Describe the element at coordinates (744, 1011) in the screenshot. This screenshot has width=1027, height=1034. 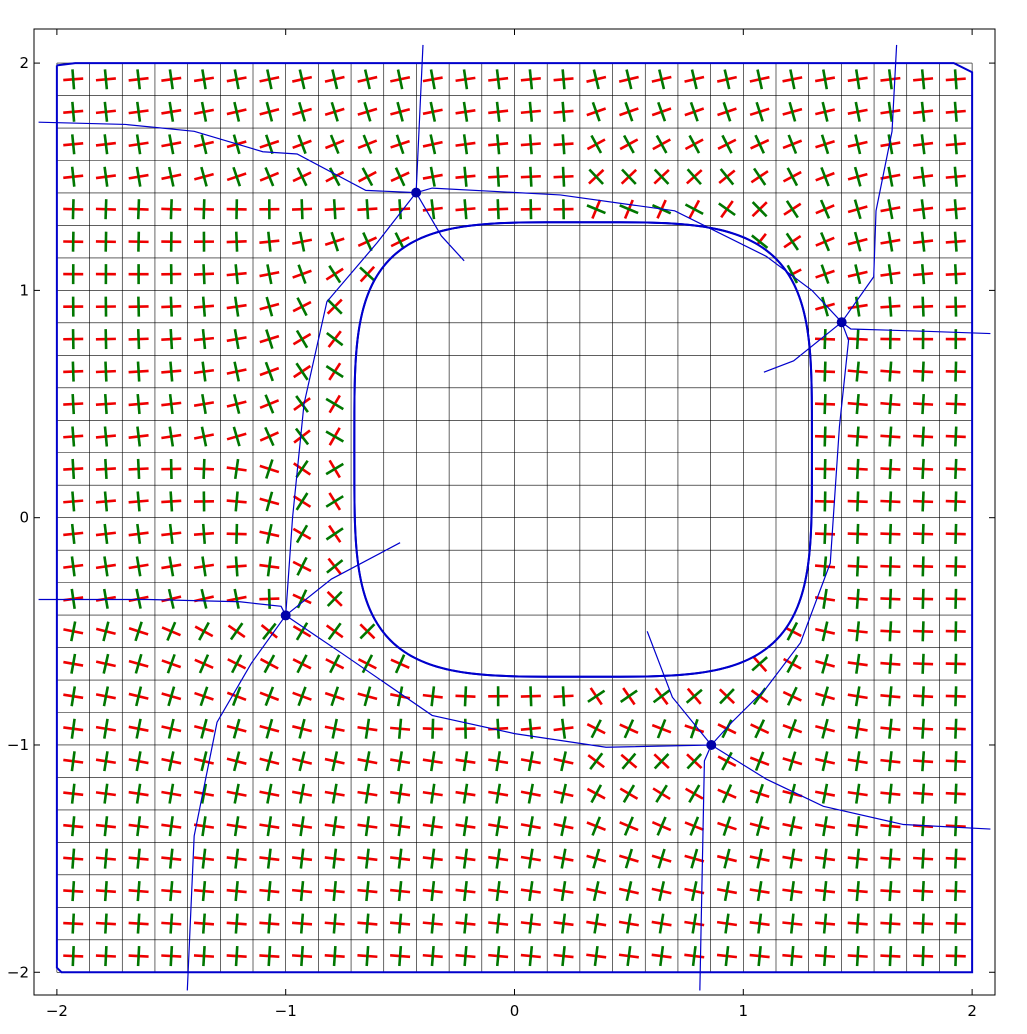
I see `x-tick-label: 1` at that location.